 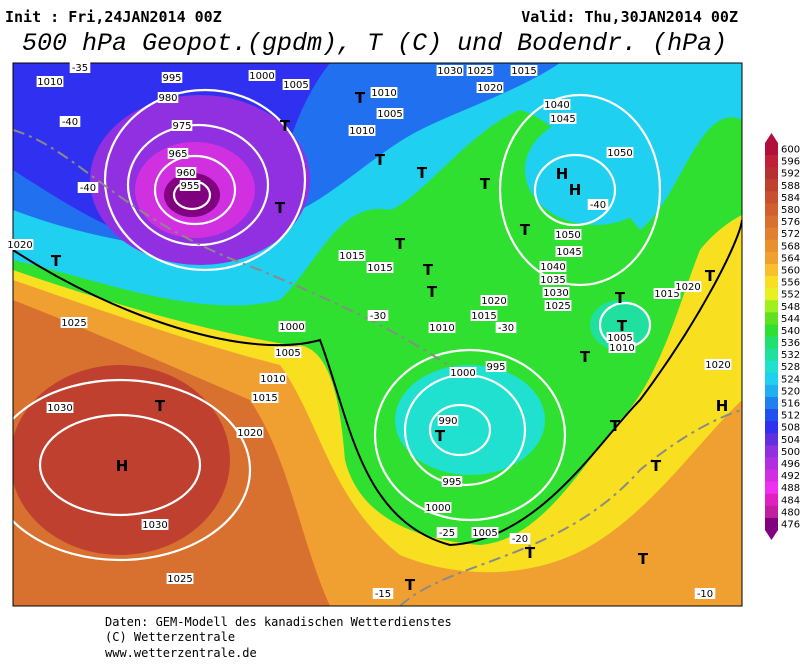 What do you see at coordinates (447, 421) in the screenshot?
I see `isoline-label: 990` at bounding box center [447, 421].